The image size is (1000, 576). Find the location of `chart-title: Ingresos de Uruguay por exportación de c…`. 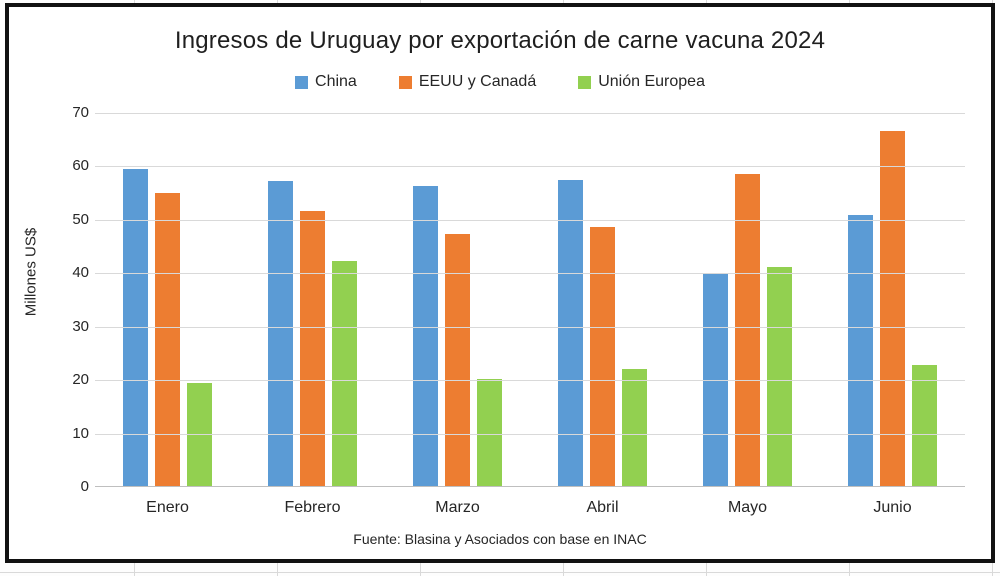

chart-title: Ingresos de Uruguay por exportación de c… is located at coordinates (500, 40).